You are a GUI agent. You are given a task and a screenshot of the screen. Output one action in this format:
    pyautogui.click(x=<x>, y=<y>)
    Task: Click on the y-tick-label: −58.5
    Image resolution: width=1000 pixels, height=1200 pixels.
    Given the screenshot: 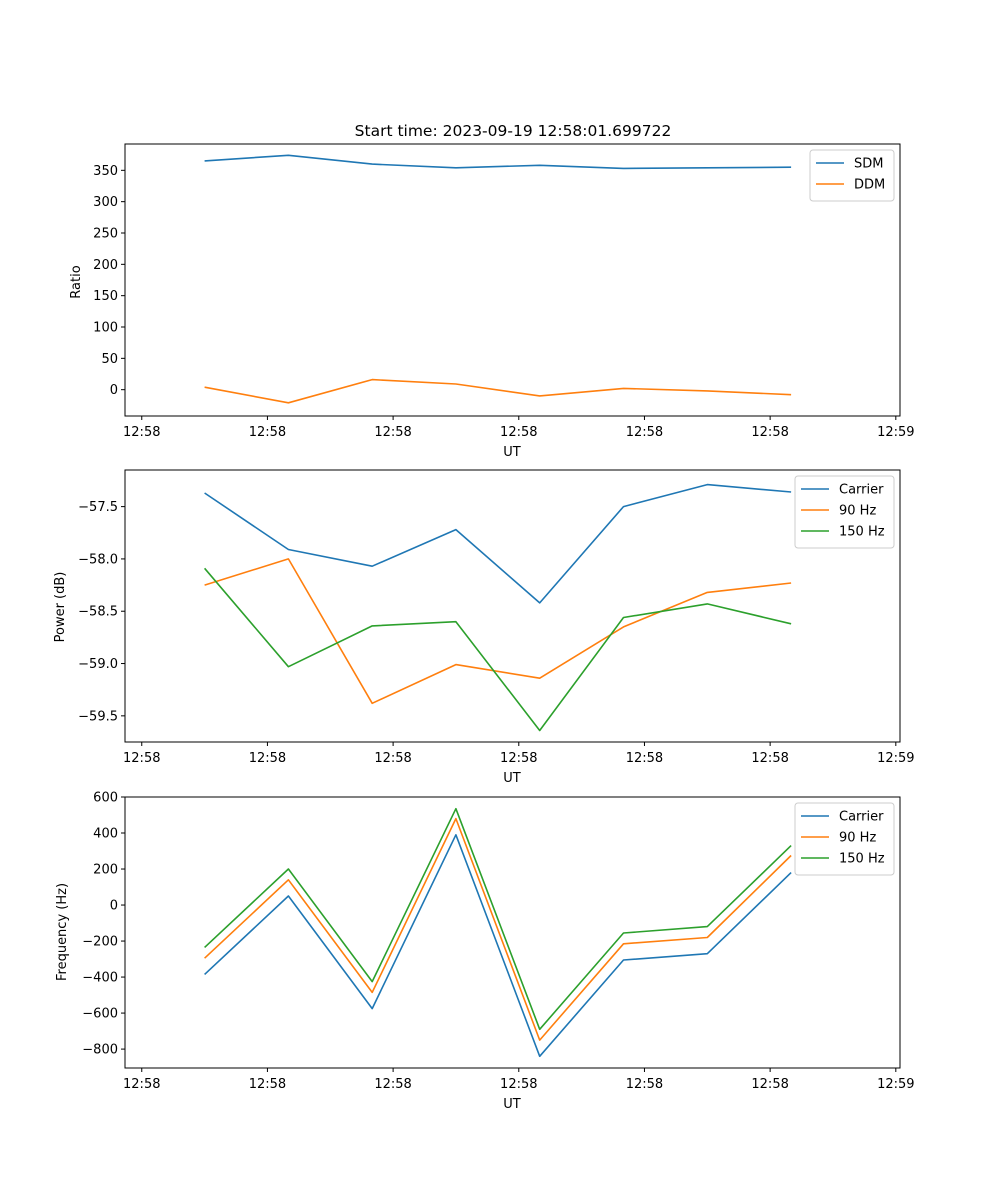 What is the action you would take?
    pyautogui.click(x=98, y=612)
    